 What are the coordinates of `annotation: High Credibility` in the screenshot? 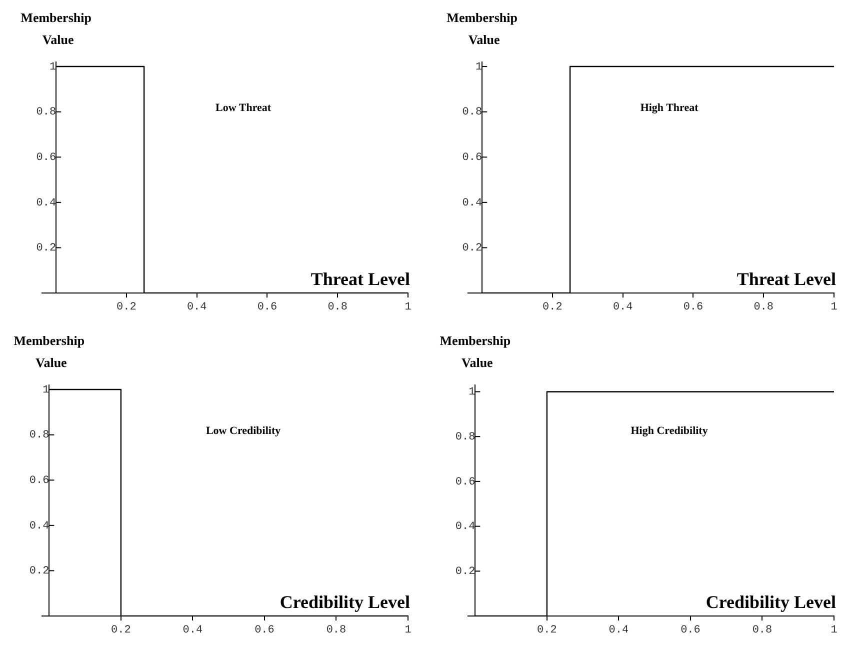 It's located at (669, 431).